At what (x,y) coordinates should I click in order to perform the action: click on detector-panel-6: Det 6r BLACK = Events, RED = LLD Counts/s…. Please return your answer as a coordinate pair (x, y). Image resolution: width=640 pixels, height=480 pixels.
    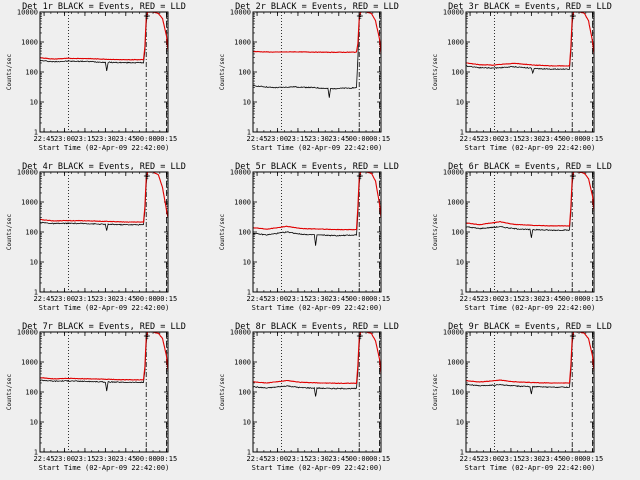
    Looking at the image, I should click on (522, 237).